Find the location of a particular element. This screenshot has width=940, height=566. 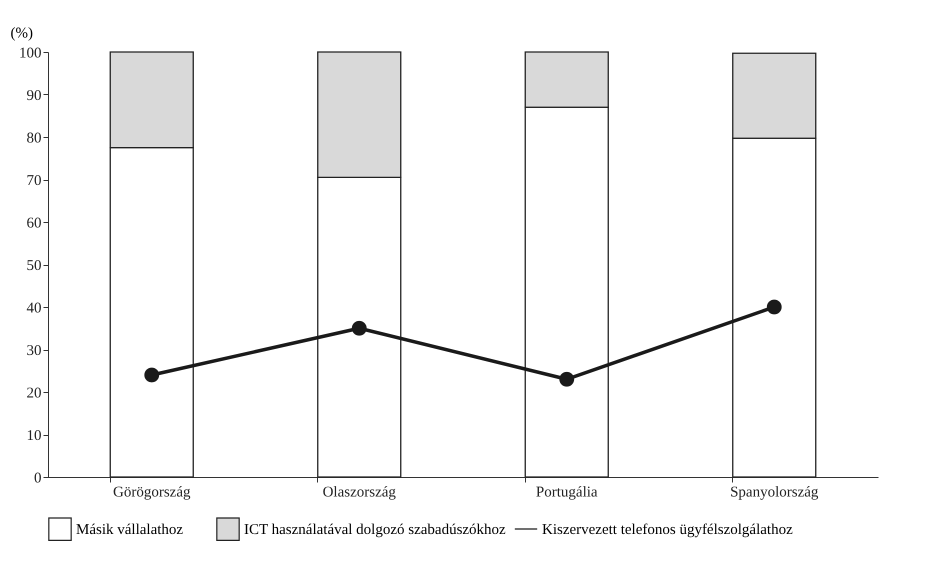

y-tick-label: 50 is located at coordinates (34, 266).